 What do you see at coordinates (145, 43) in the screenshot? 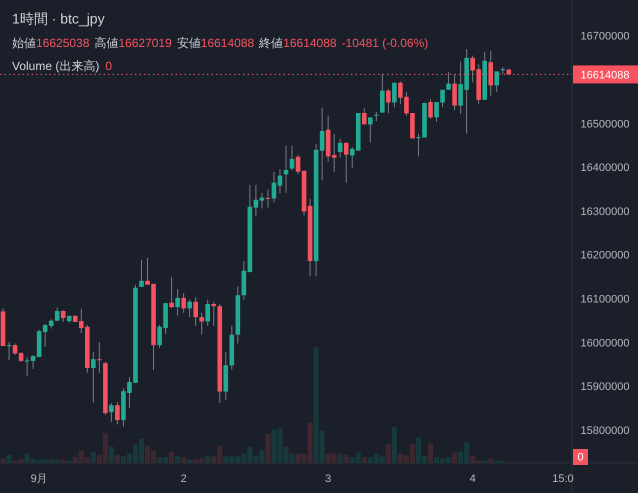
I see `annotation: 16627019` at bounding box center [145, 43].